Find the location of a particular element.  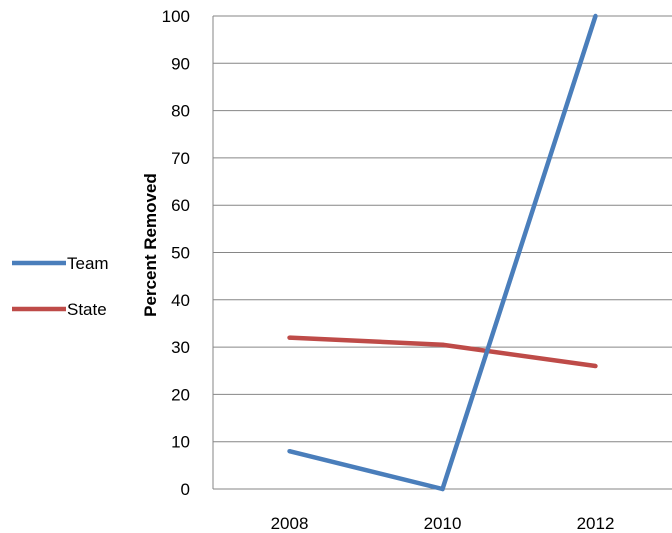

x-tick-label: 2008 is located at coordinates (290, 523).